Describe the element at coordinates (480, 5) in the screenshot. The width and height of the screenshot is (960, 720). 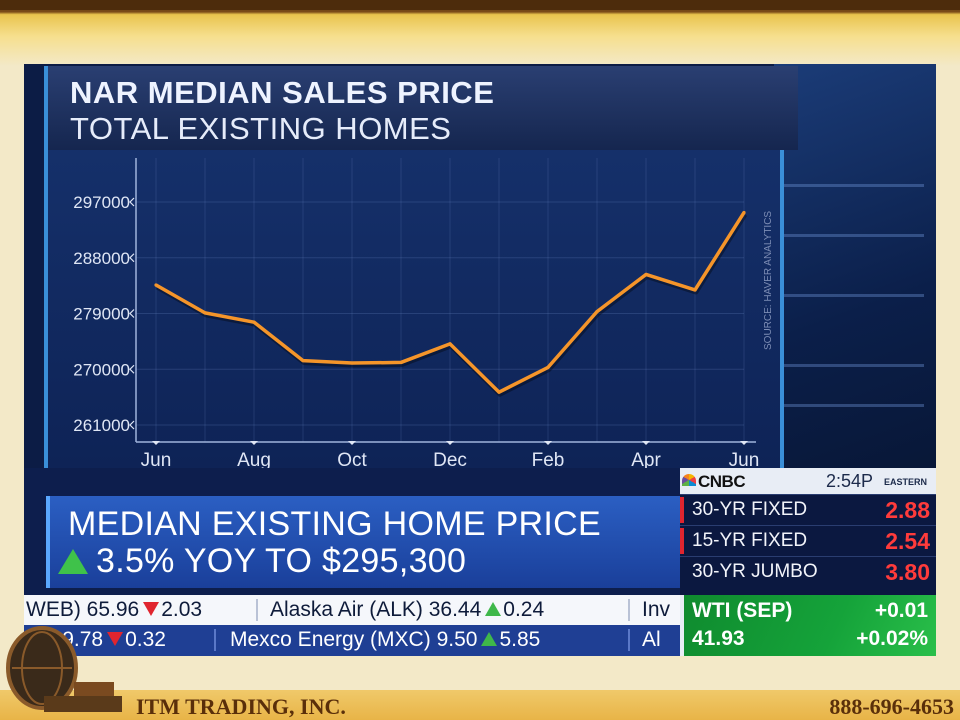
I see `frame-top-edge` at that location.